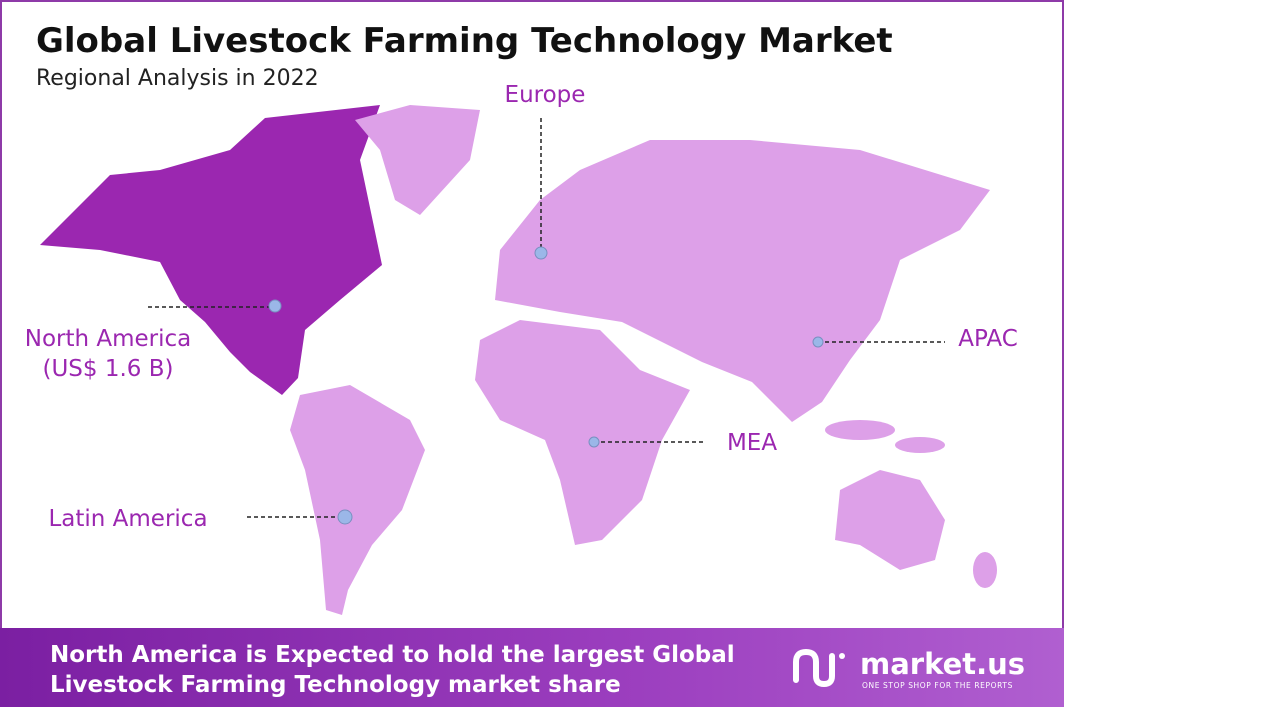  I want to click on greenland, so click(417, 160).